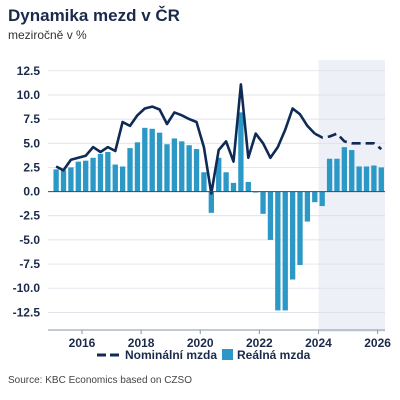  What do you see at coordinates (29, 71) in the screenshot?
I see `y-tick-label: 12.5` at bounding box center [29, 71].